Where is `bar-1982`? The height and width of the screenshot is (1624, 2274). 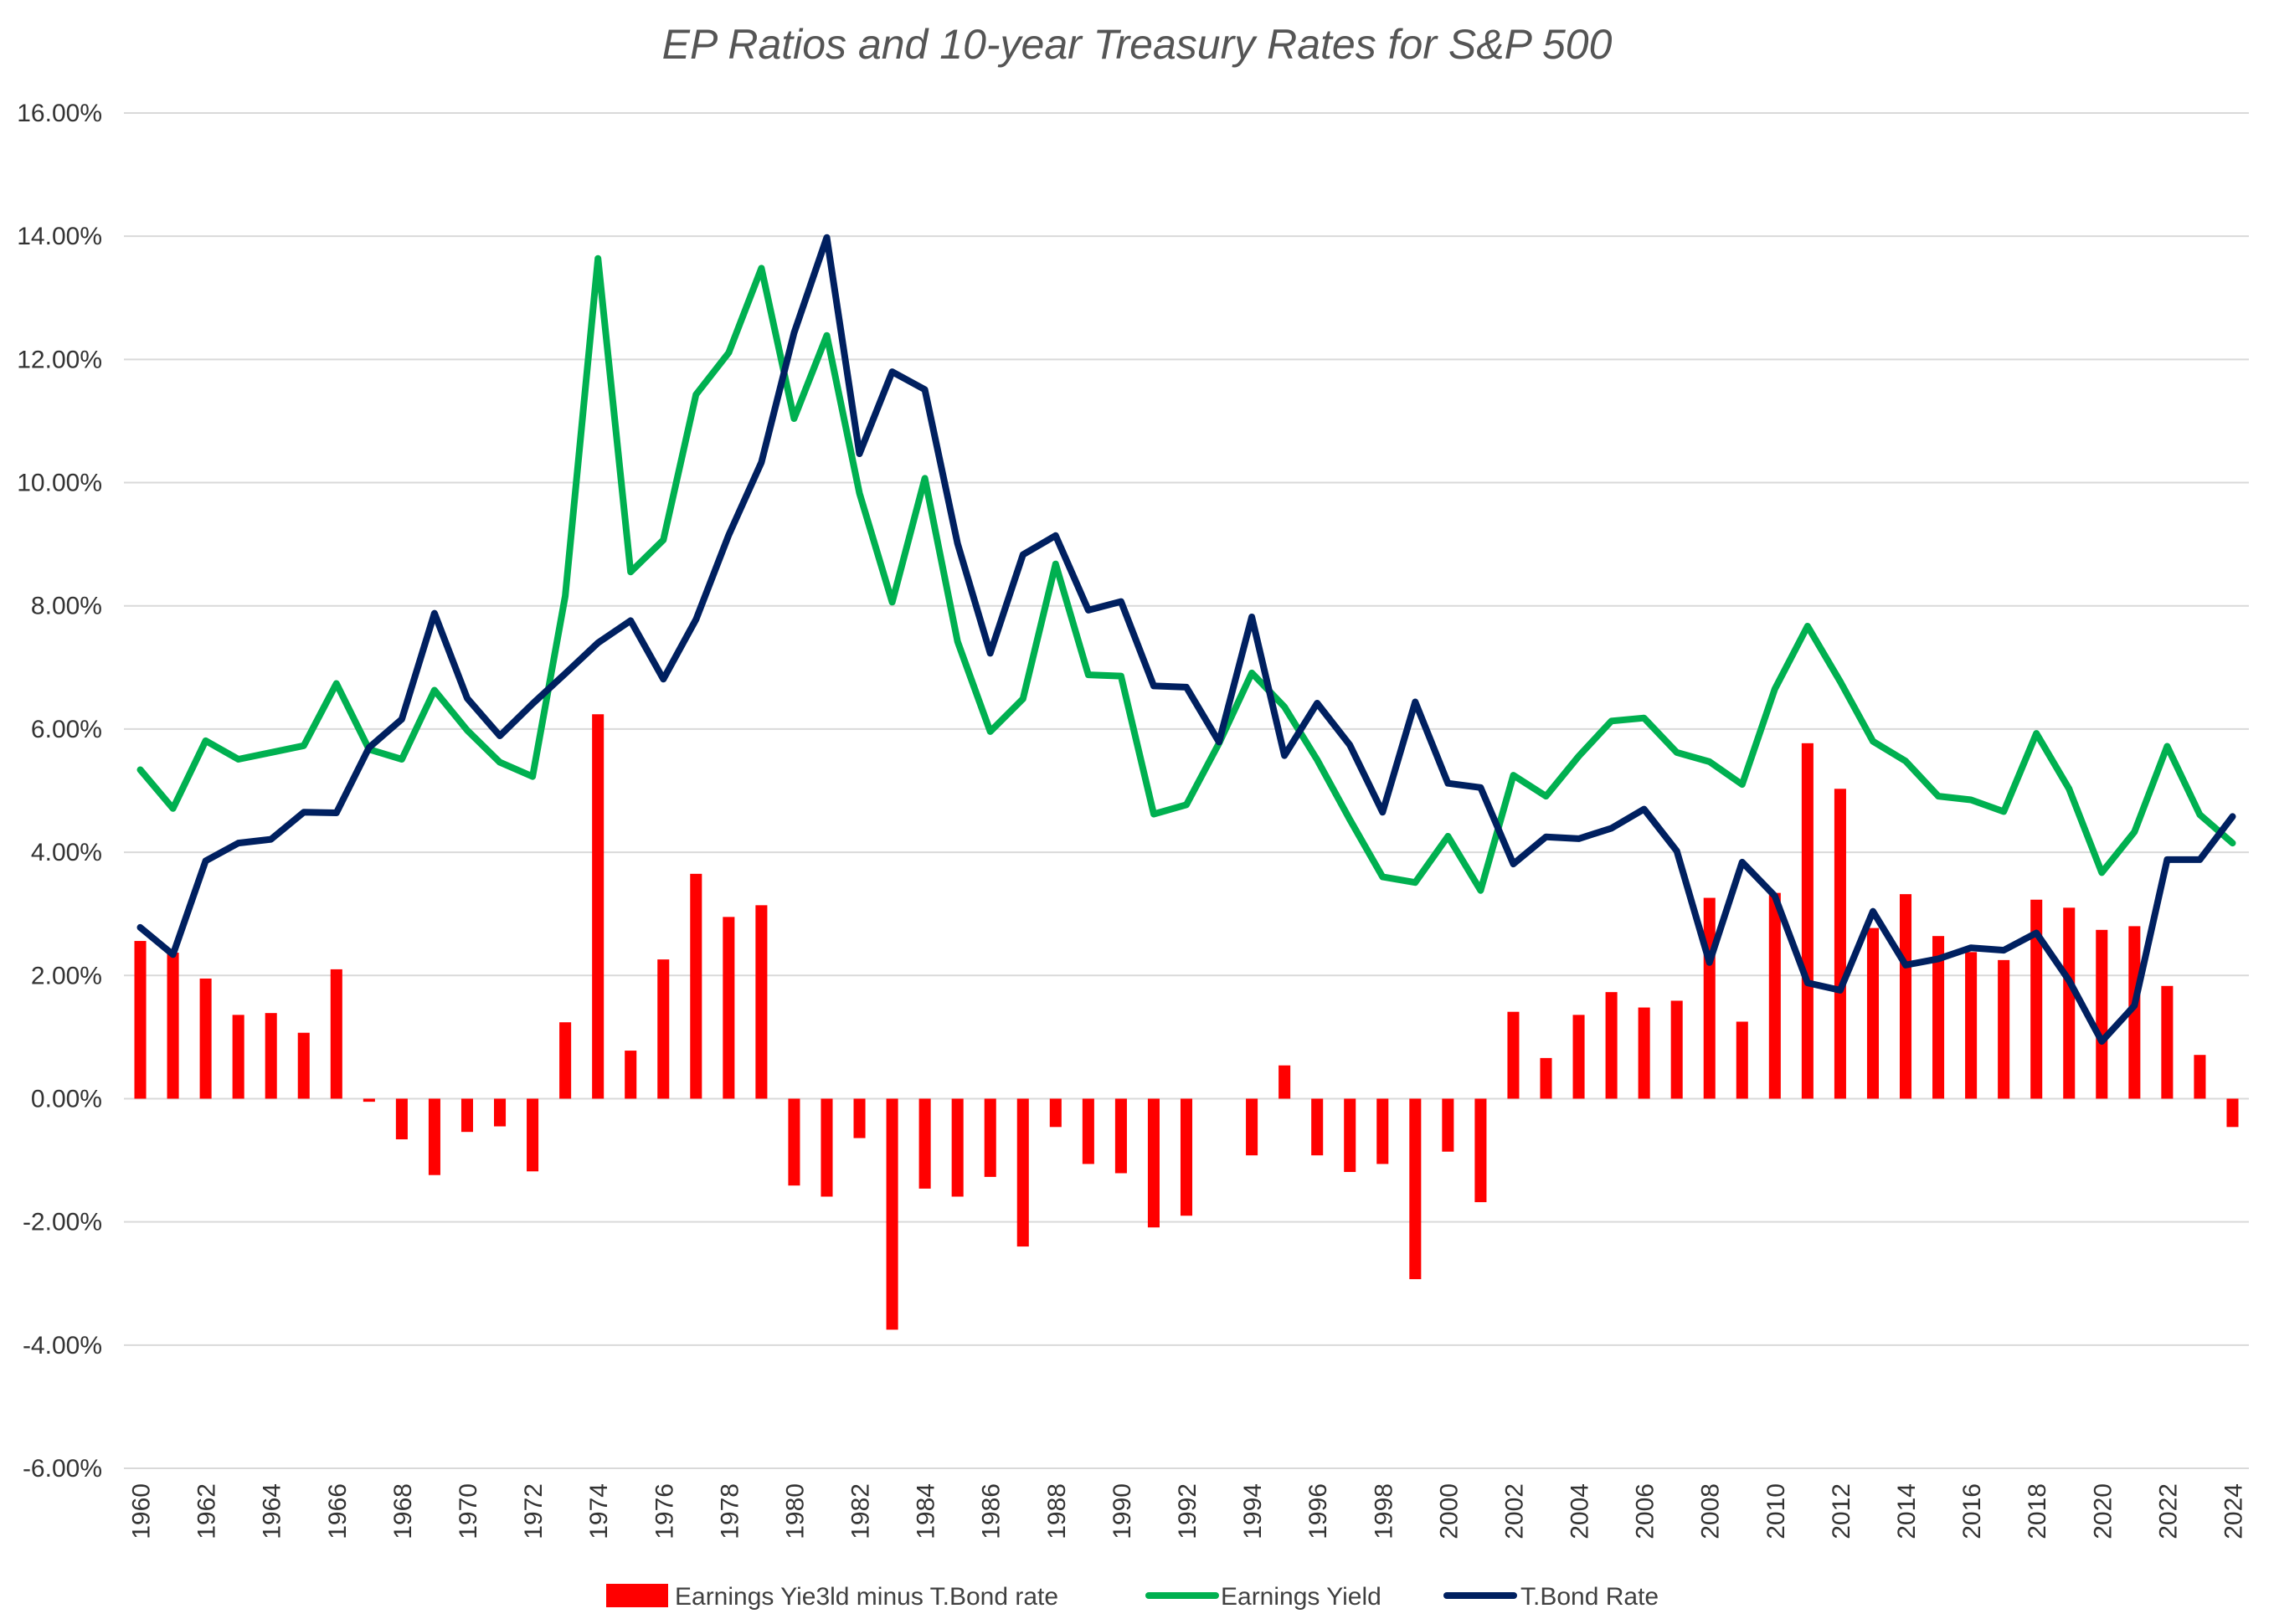 bar-1982 is located at coordinates (859, 1118).